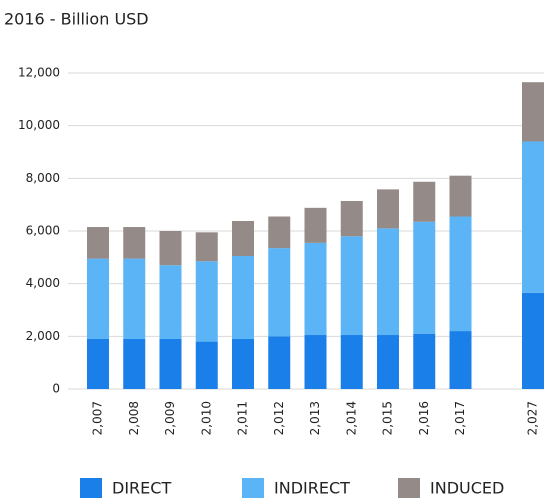 This screenshot has width=544, height=500. I want to click on legend-label: DIRECT, so click(141, 488).